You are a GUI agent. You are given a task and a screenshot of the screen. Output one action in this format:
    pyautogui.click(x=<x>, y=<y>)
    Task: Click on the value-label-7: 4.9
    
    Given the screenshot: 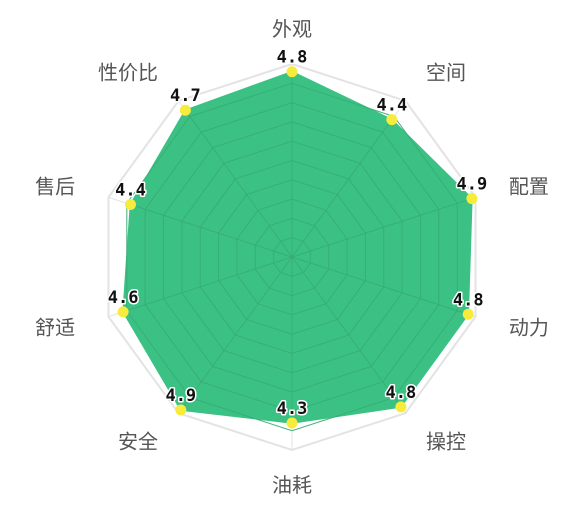 What is the action you would take?
    pyautogui.click(x=180, y=396)
    